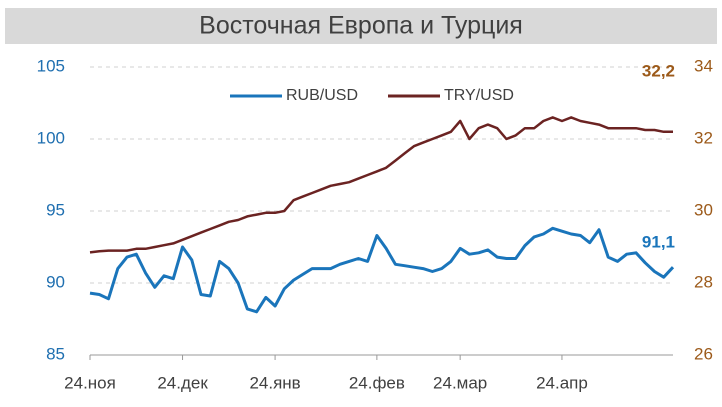 Image resolution: width=722 pixels, height=407 pixels. What do you see at coordinates (703, 209) in the screenshot?
I see `y2-tick-label: 30` at bounding box center [703, 209].